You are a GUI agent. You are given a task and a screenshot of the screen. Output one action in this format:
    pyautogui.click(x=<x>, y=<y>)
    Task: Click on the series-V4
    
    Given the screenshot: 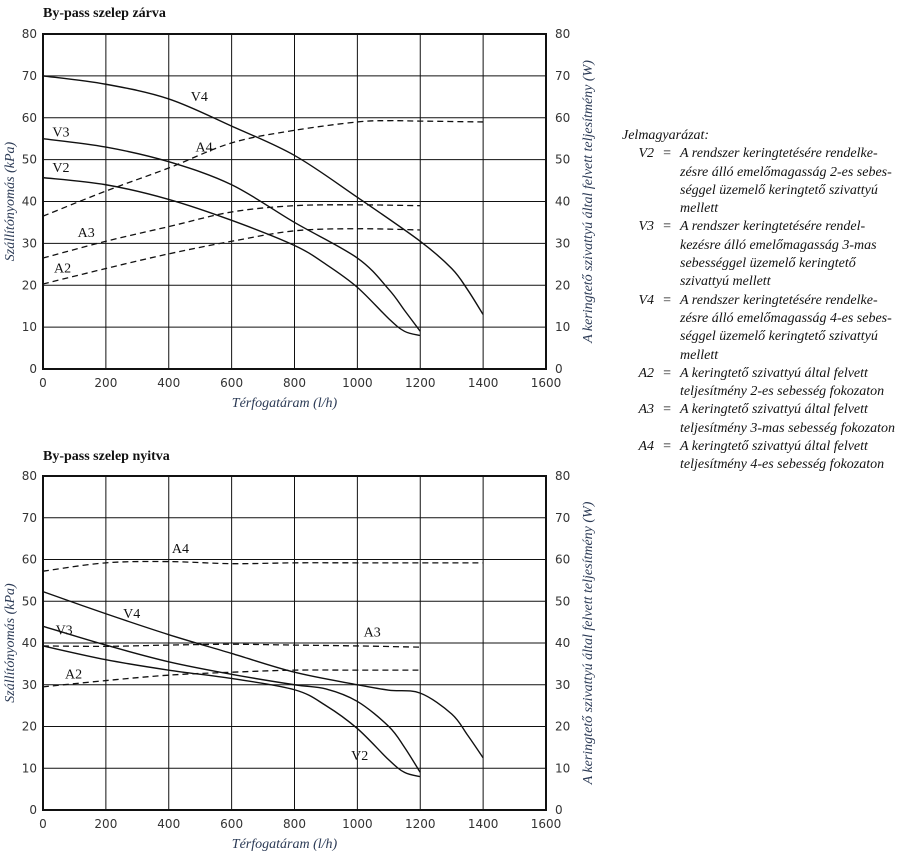 What is the action you would take?
    pyautogui.click(x=263, y=195)
    